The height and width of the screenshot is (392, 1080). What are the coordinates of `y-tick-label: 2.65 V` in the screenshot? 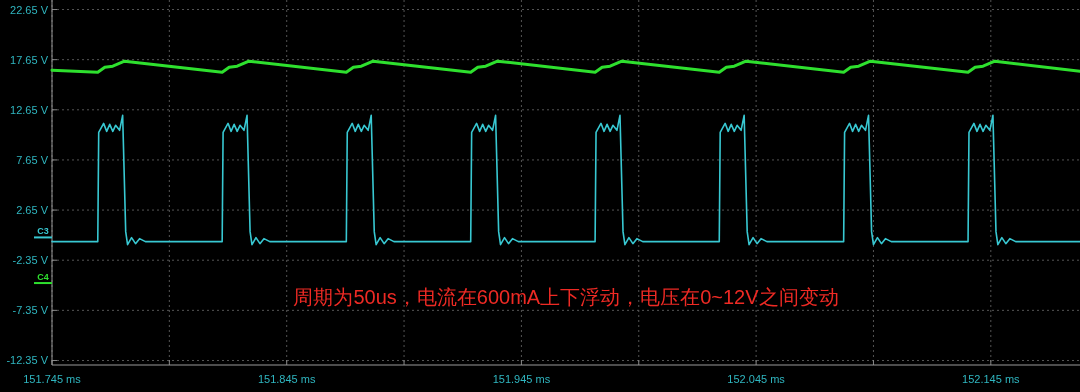 It's located at (32, 210).